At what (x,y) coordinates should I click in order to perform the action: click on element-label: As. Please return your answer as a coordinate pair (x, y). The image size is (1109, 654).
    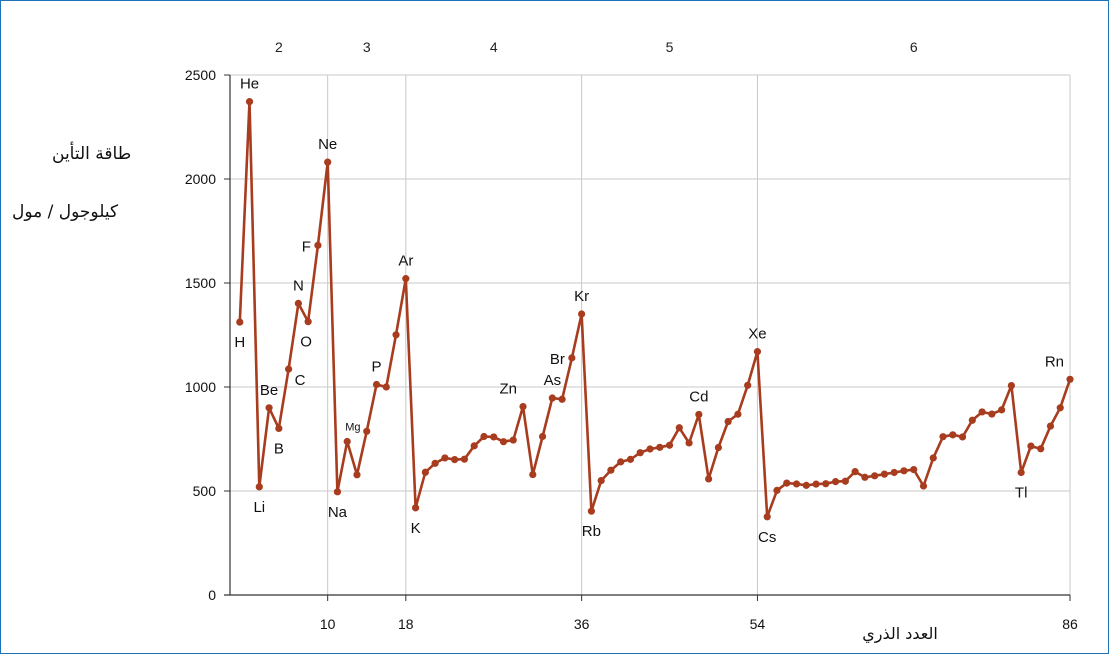
    Looking at the image, I should click on (553, 380).